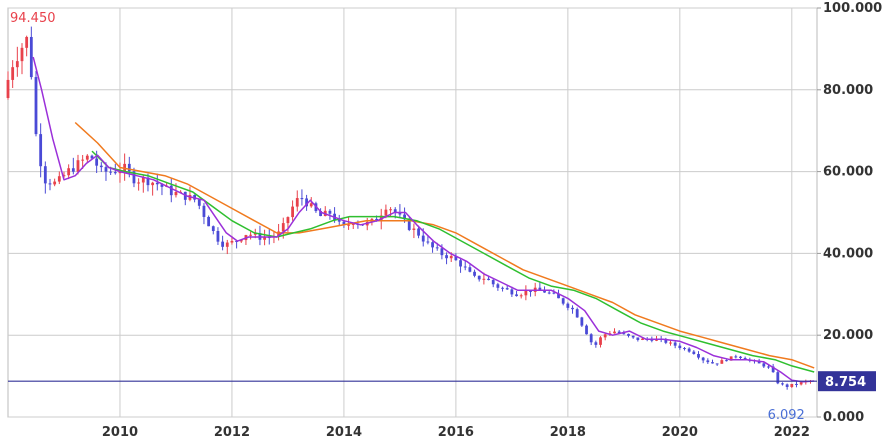 This screenshot has width=886, height=443. Describe the element at coordinates (792, 432) in the screenshot. I see `x-tick-label: 2022` at that location.